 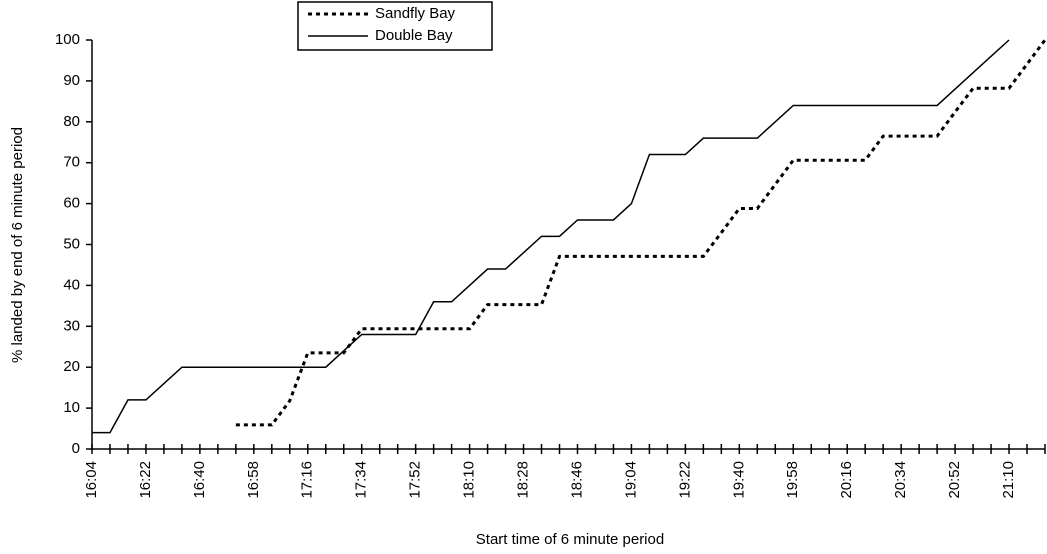 What do you see at coordinates (71, 284) in the screenshot?
I see `y-tick-label: 40` at bounding box center [71, 284].